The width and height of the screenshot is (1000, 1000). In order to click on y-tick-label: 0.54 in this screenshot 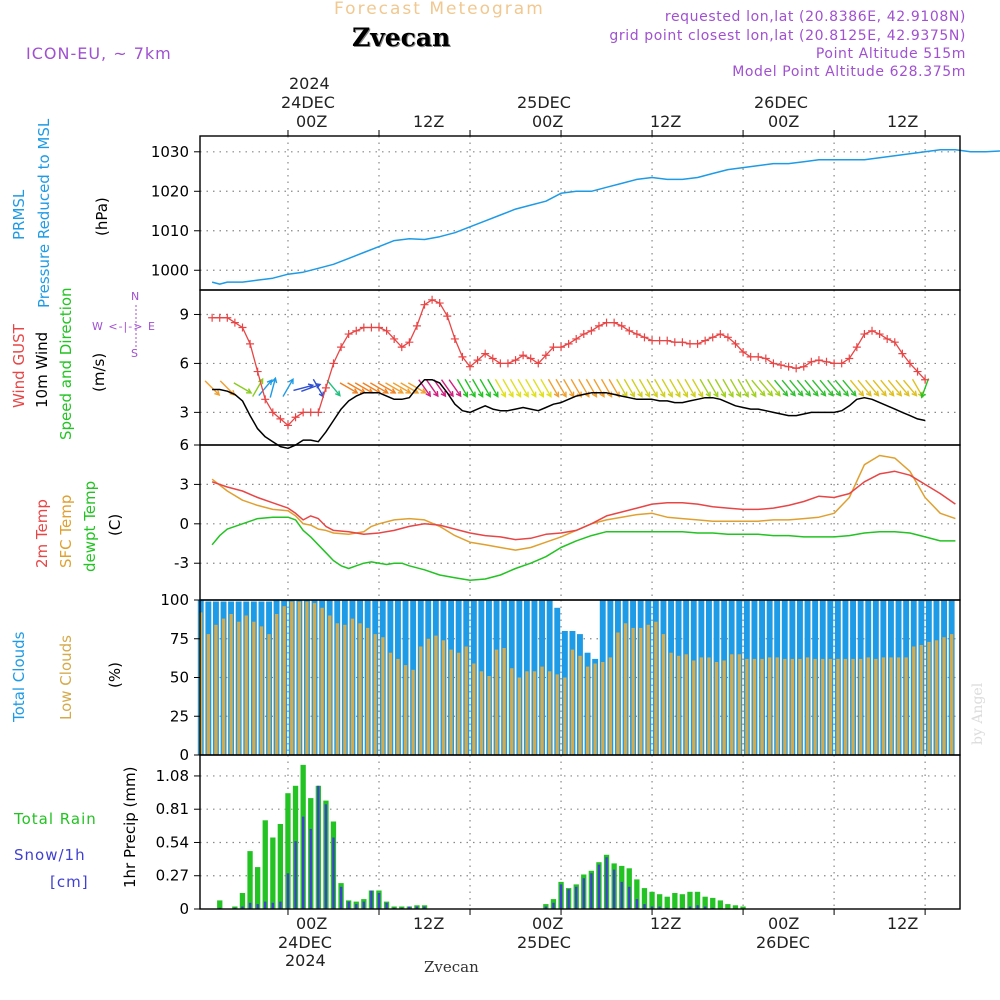, I will do `click(172, 842)`.